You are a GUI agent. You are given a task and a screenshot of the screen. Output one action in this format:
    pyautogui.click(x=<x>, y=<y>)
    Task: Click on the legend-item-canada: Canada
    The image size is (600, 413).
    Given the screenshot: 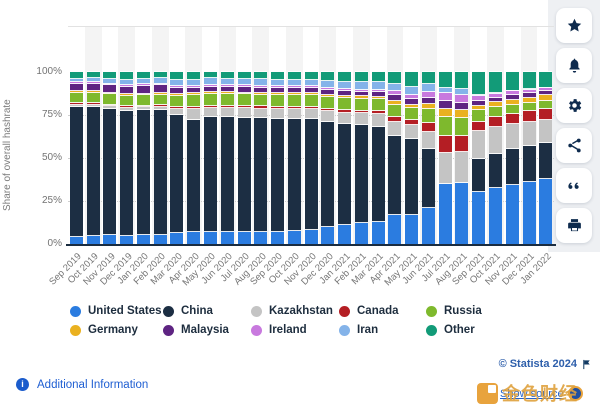 What is the action you would take?
    pyautogui.click(x=369, y=311)
    